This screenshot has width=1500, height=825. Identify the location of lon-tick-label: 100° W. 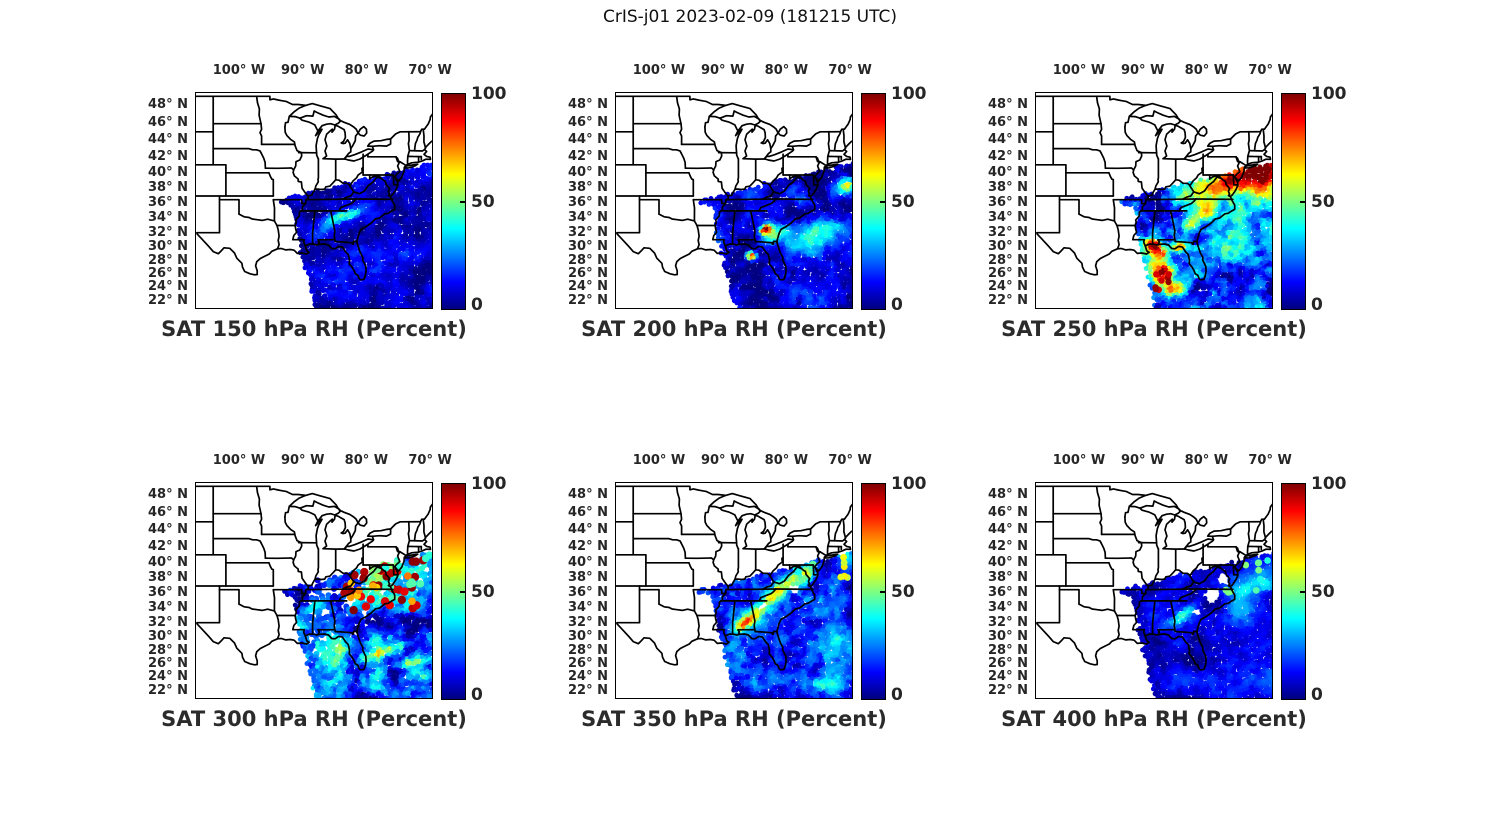
(659, 460).